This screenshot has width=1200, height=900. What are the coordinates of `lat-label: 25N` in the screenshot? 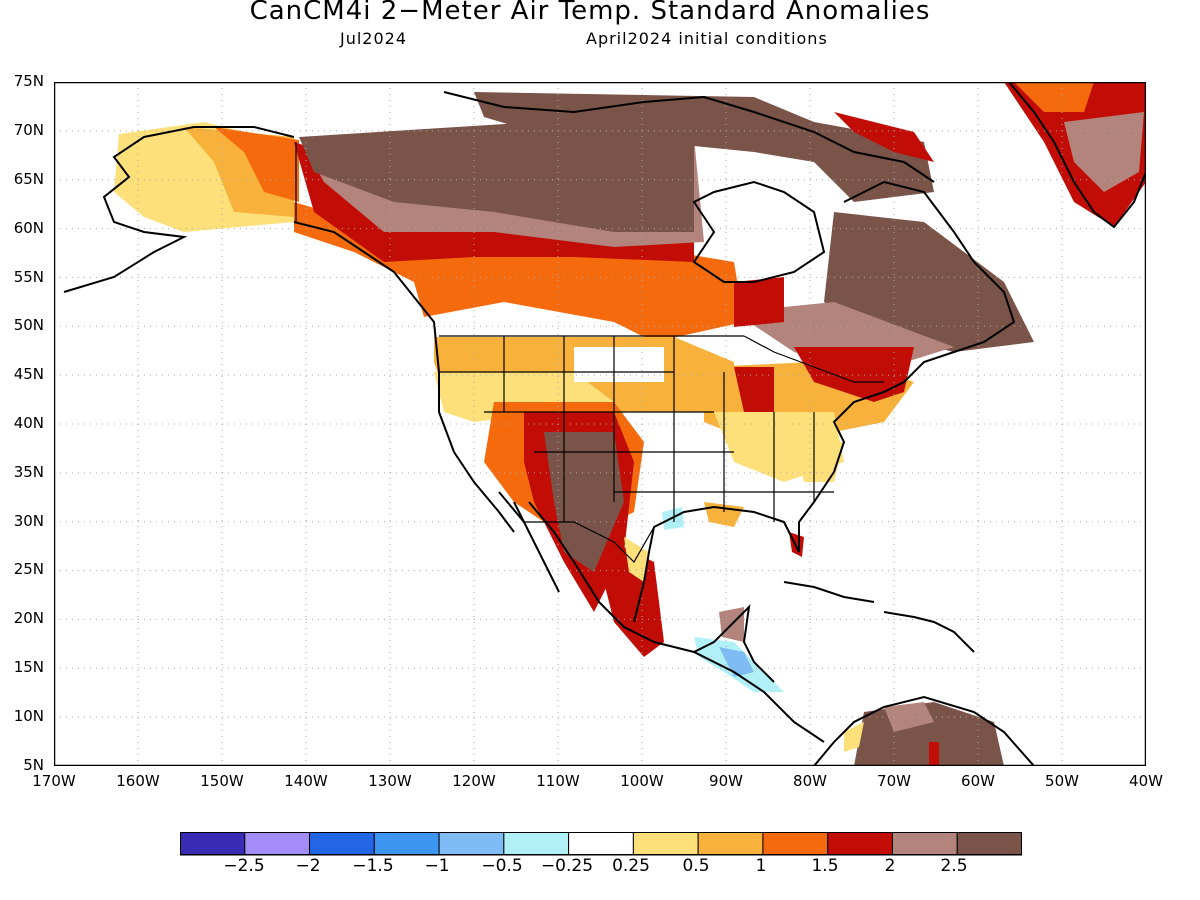 It's located at (28, 569).